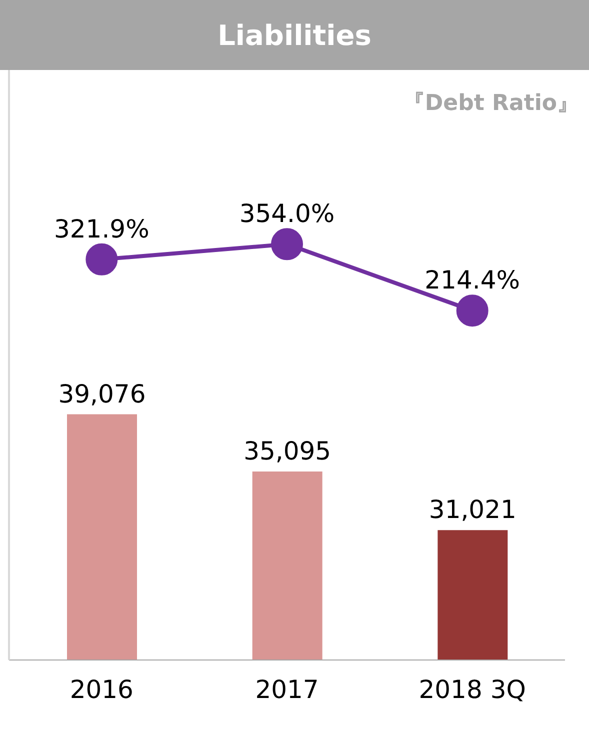 The image size is (589, 745). I want to click on data-label: 321.9%, so click(102, 229).